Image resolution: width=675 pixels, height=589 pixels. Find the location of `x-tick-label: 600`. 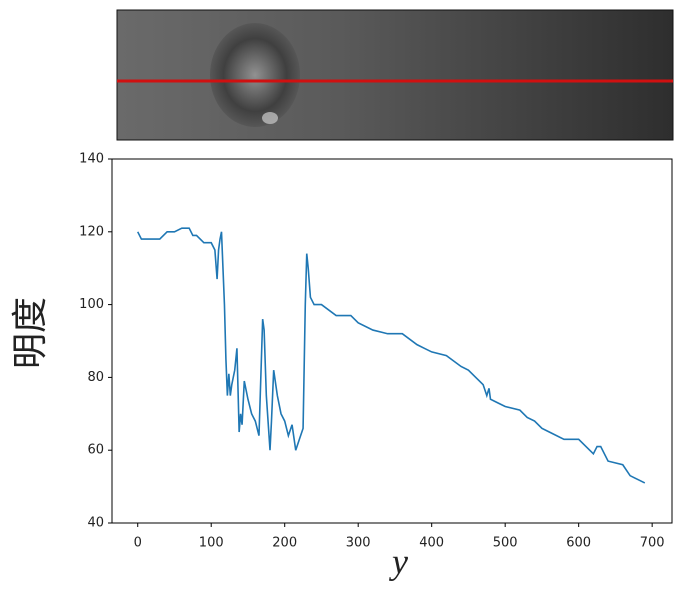

x-tick-label: 600 is located at coordinates (578, 543).